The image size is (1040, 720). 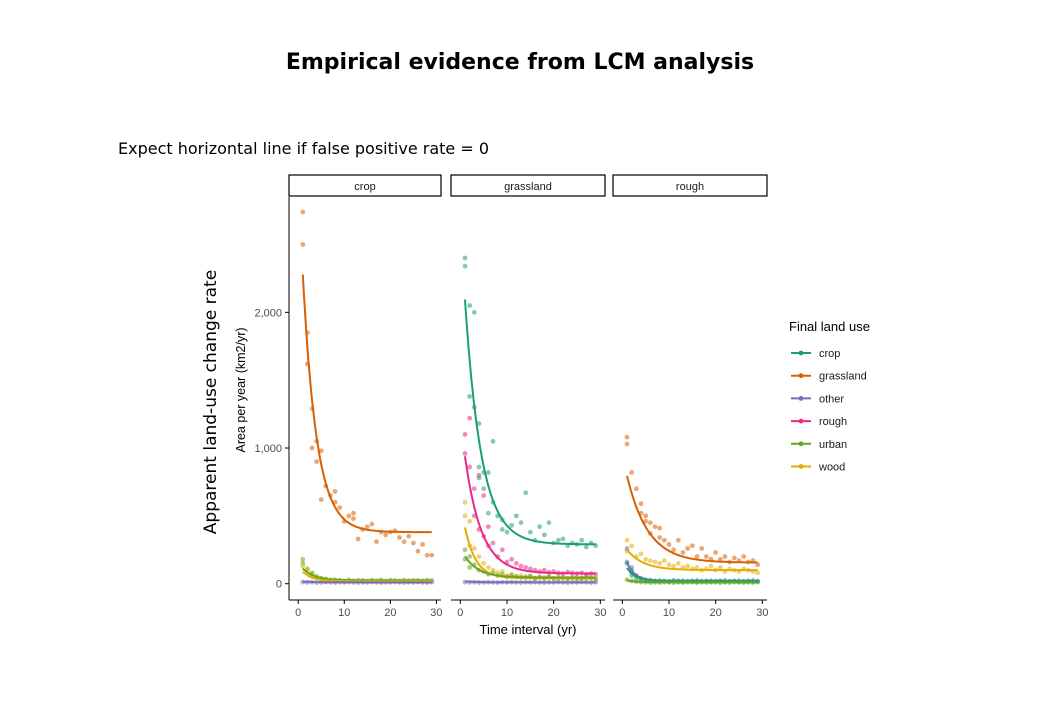 I want to click on legend-label-other: other, so click(x=831, y=399).